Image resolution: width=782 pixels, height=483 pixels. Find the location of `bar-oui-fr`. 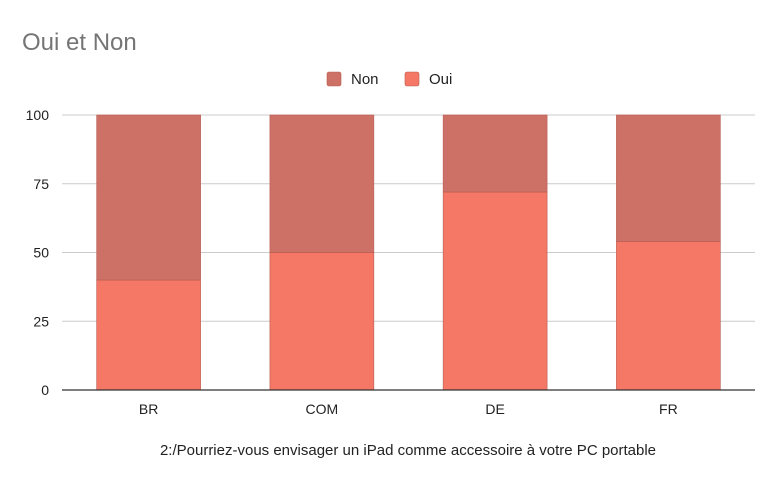

bar-oui-fr is located at coordinates (668, 316).